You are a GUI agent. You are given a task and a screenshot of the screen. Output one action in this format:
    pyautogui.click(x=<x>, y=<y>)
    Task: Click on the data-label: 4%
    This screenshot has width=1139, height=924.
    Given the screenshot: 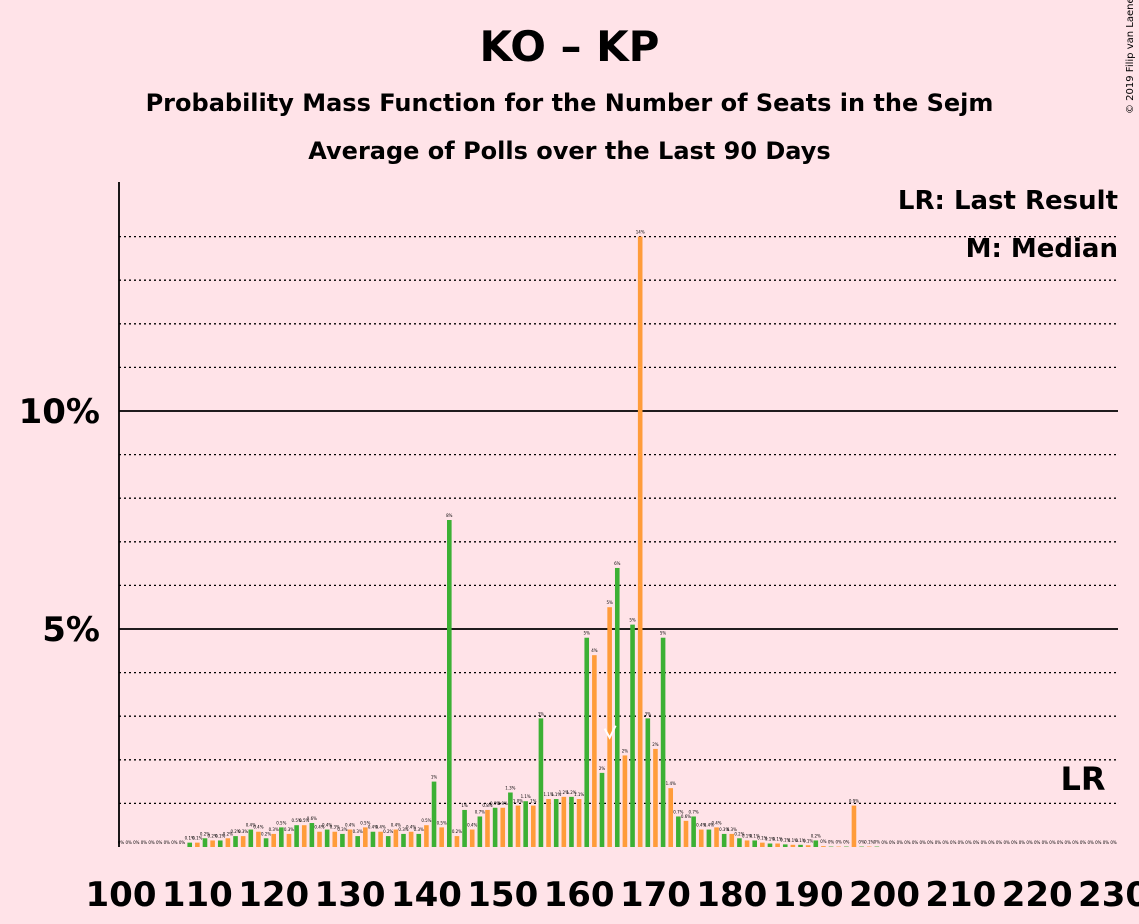 What is the action you would take?
    pyautogui.click(x=594, y=650)
    